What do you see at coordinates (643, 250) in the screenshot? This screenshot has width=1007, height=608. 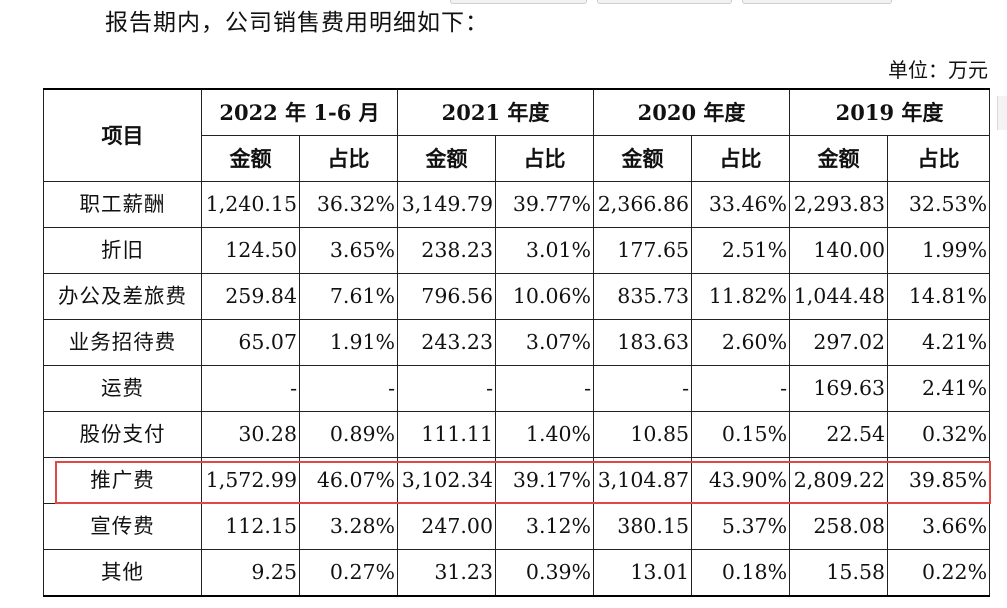 I see `amount-cell: 177.65` at bounding box center [643, 250].